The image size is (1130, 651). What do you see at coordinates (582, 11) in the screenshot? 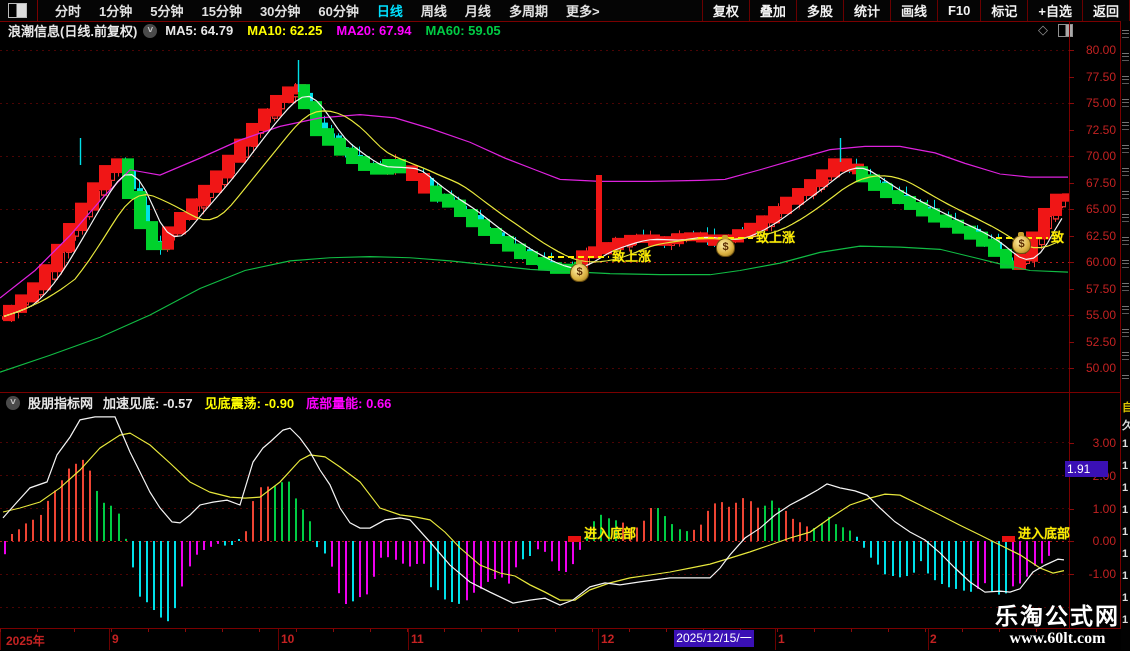
I see `tab-period-10: 更多>` at bounding box center [582, 11].